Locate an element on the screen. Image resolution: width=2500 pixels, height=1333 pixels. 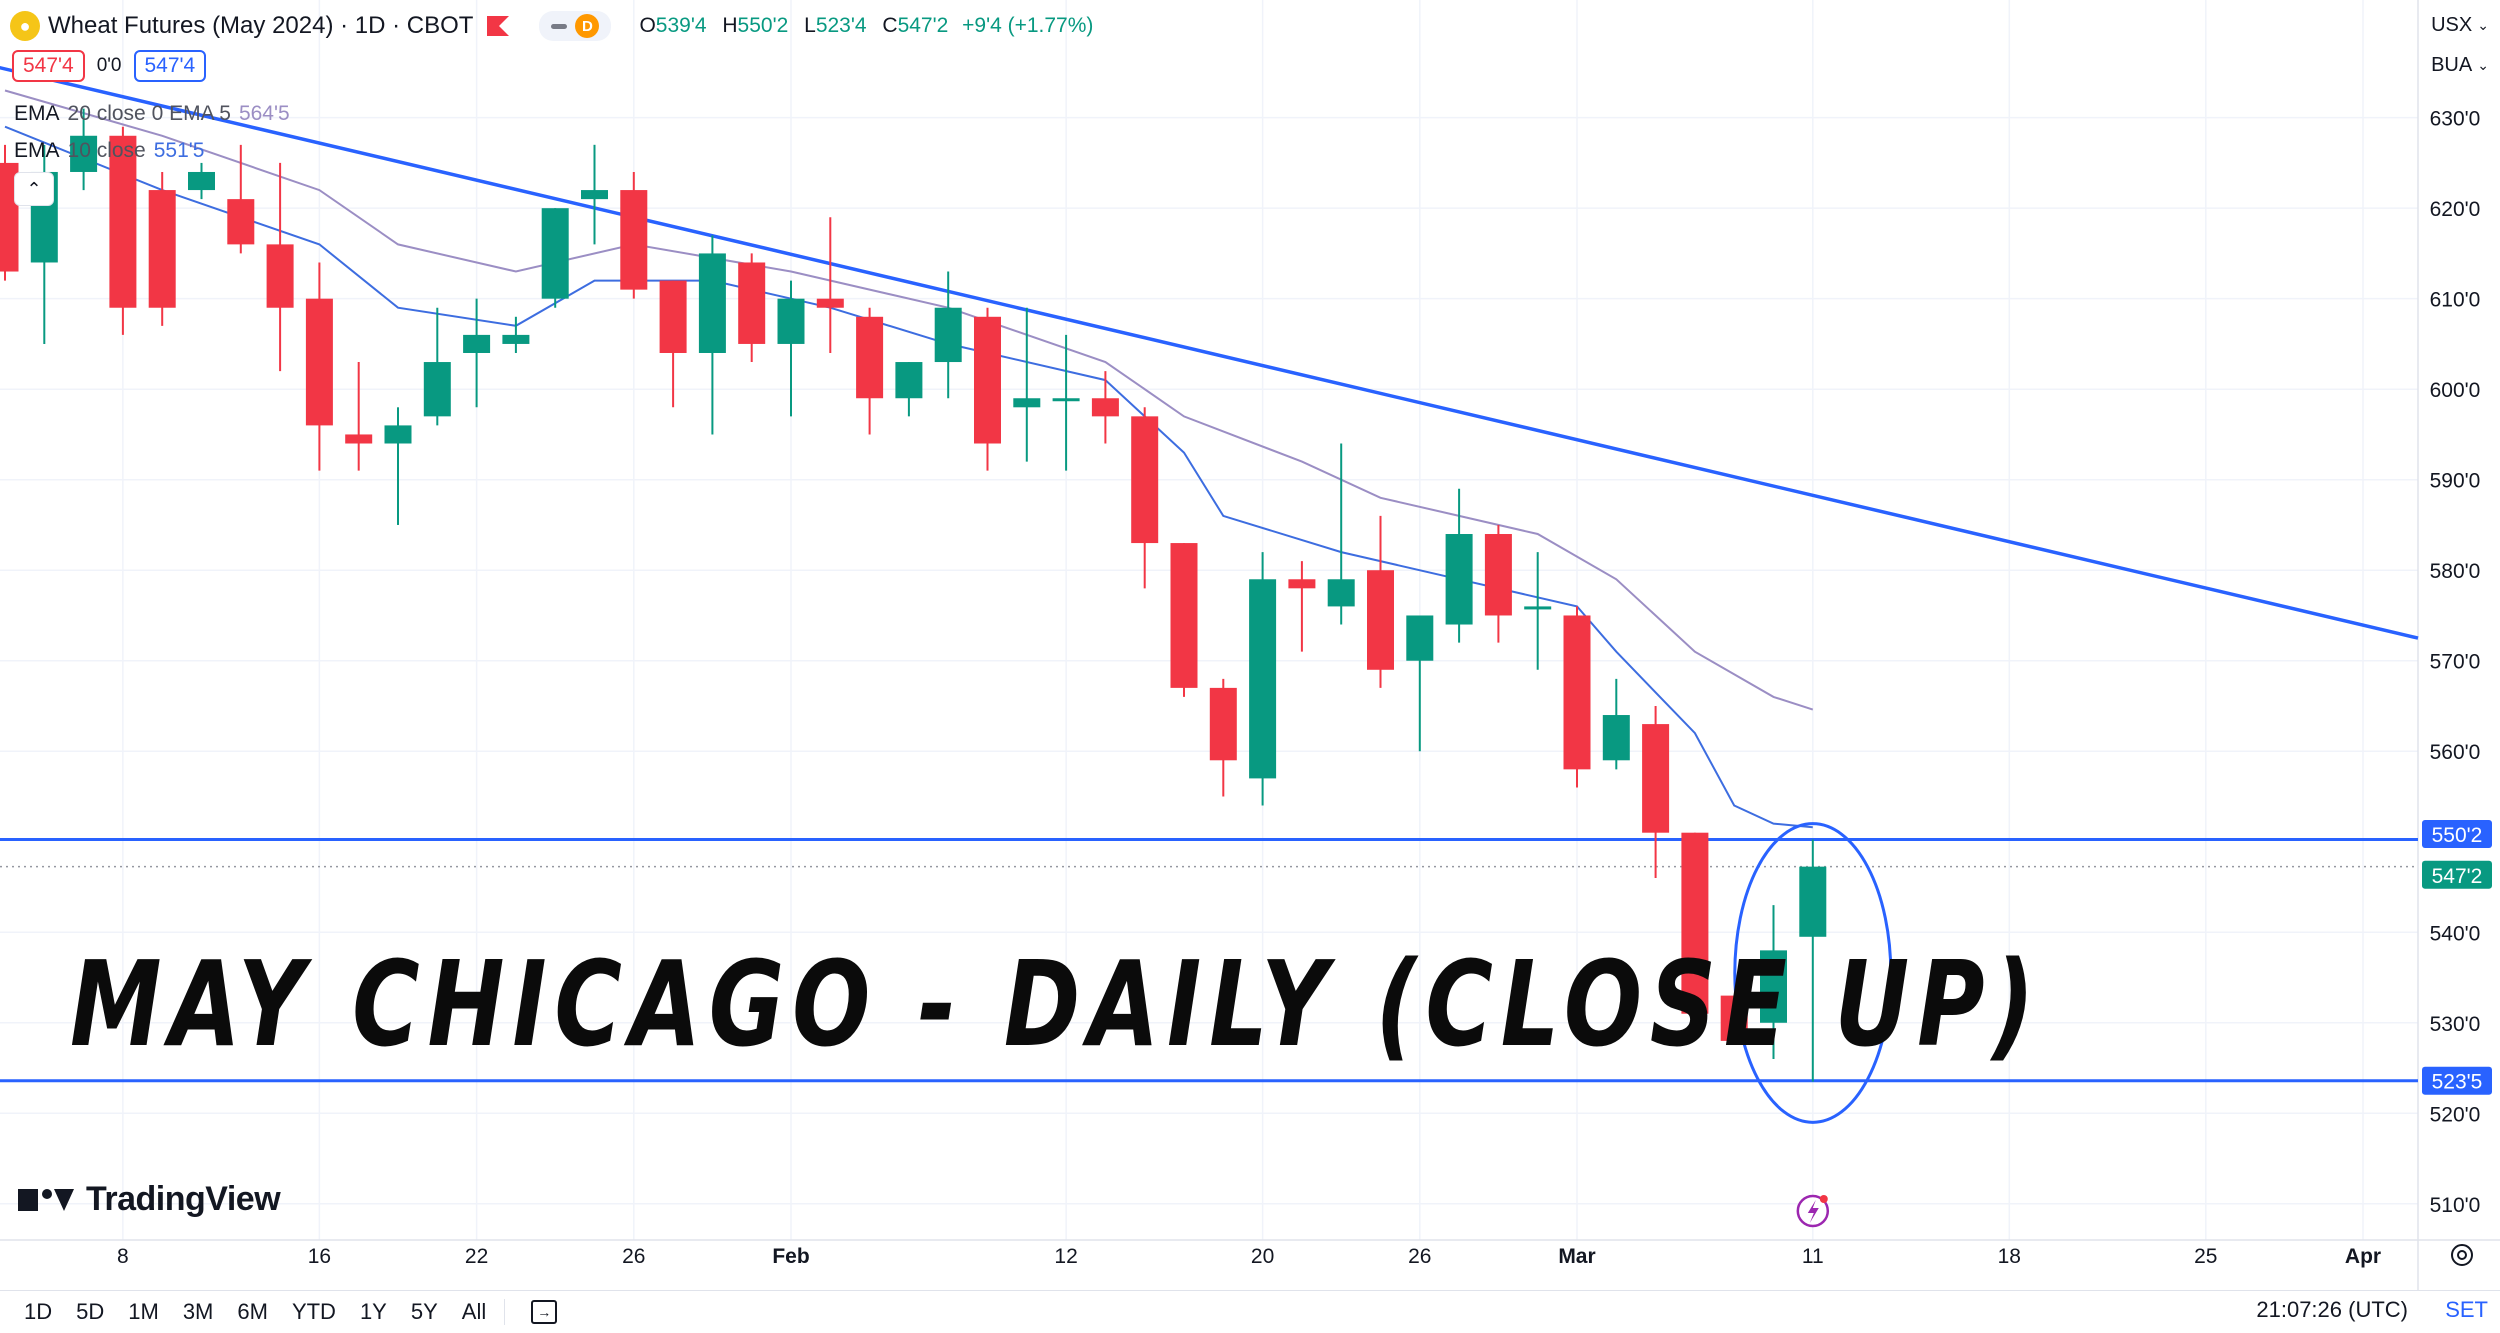
time-tick-label: 26 is located at coordinates (633, 1256).